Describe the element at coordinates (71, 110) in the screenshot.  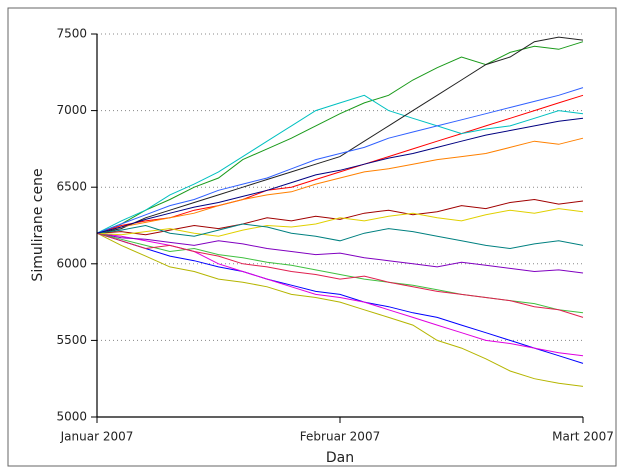
I see `y-tick-label: 7000` at that location.